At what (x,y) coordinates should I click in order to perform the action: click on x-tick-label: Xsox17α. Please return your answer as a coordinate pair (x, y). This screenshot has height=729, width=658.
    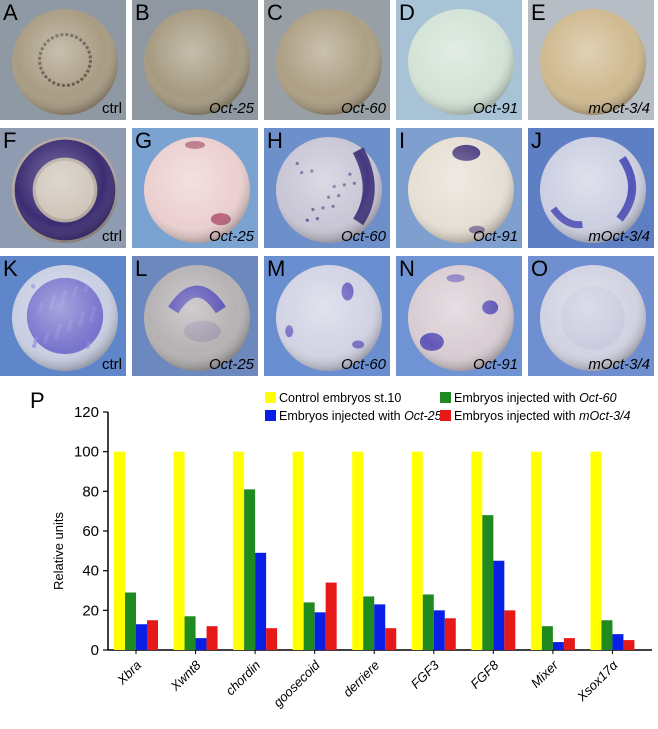
    Looking at the image, I should click on (597, 681).